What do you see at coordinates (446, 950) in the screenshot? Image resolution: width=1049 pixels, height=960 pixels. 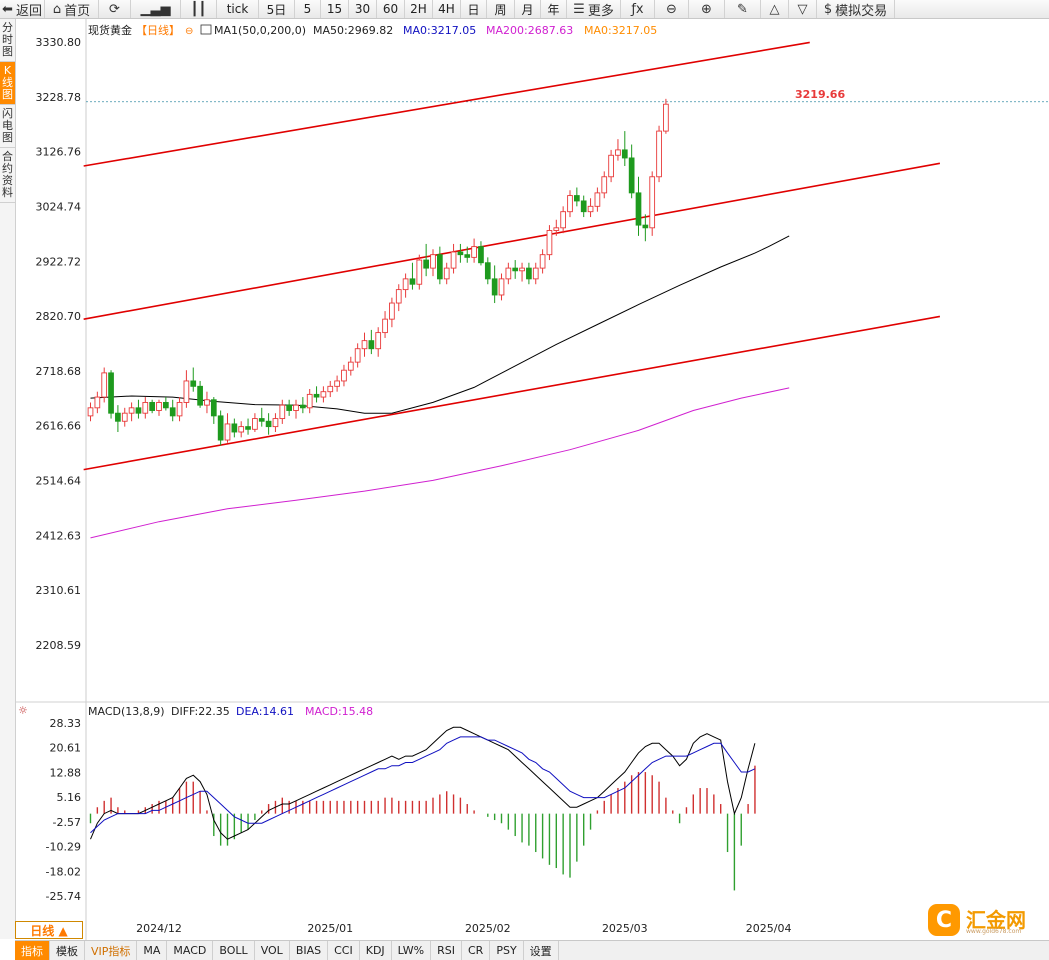 I see `indicator-tab-11: RSI` at bounding box center [446, 950].